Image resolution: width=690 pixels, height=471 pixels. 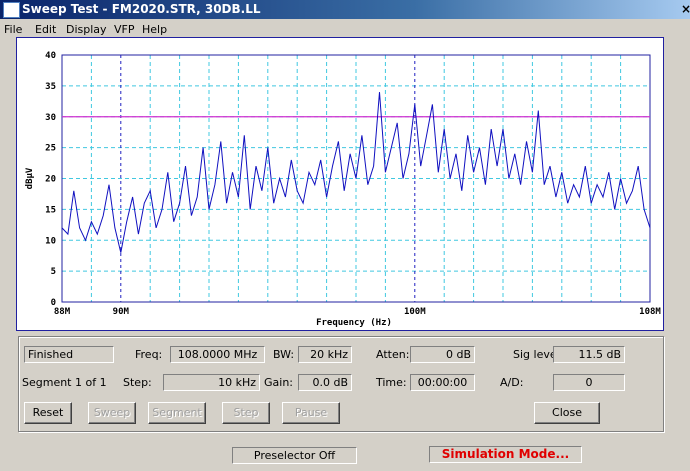 I want to click on window-title: Sweep Test - FM2020.STR, 30DB.LL, so click(x=141, y=9).